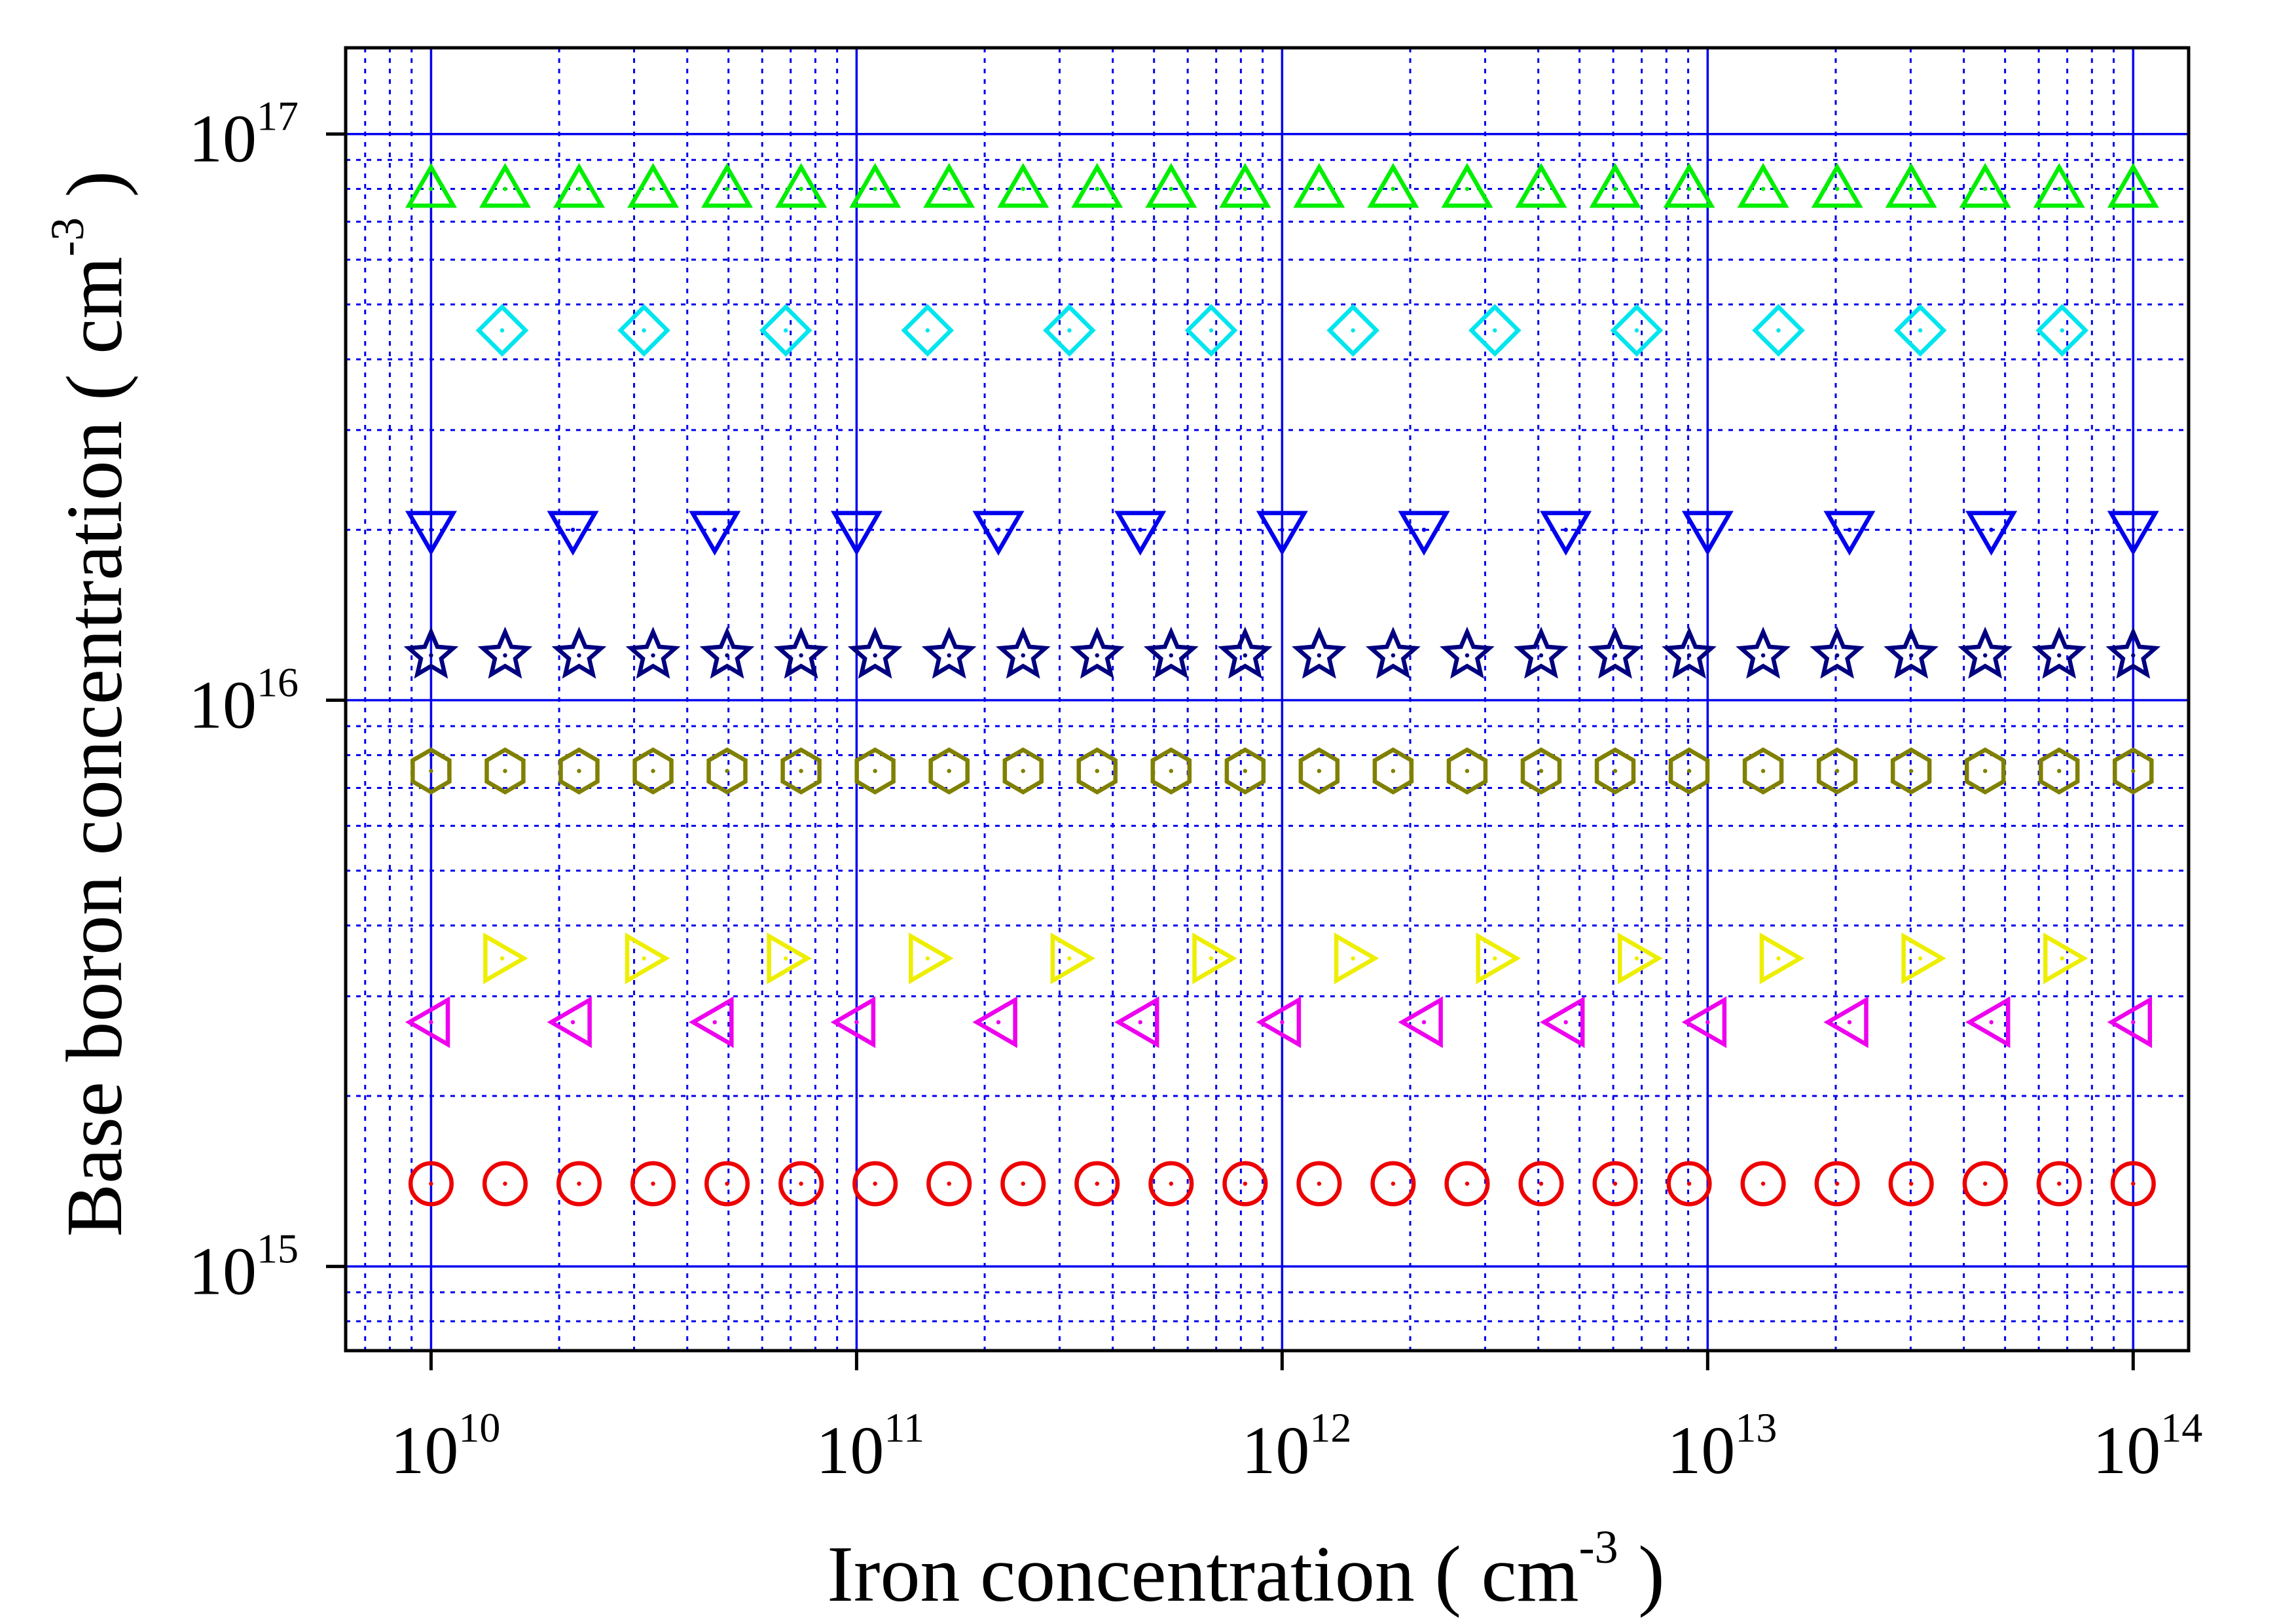 The width and height of the screenshot is (2296, 1623). What do you see at coordinates (1281, 330) in the screenshot?
I see `series-diamond` at bounding box center [1281, 330].